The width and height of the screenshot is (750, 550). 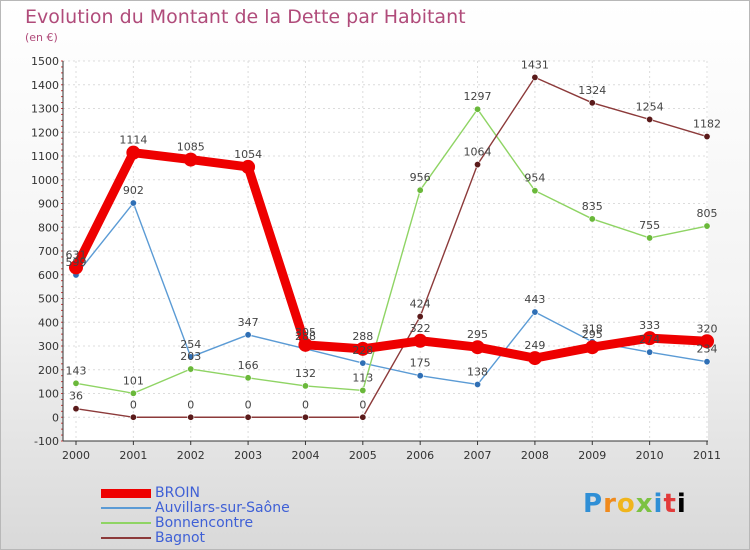 I want to click on y-tick-label: -100, so click(x=46, y=441).